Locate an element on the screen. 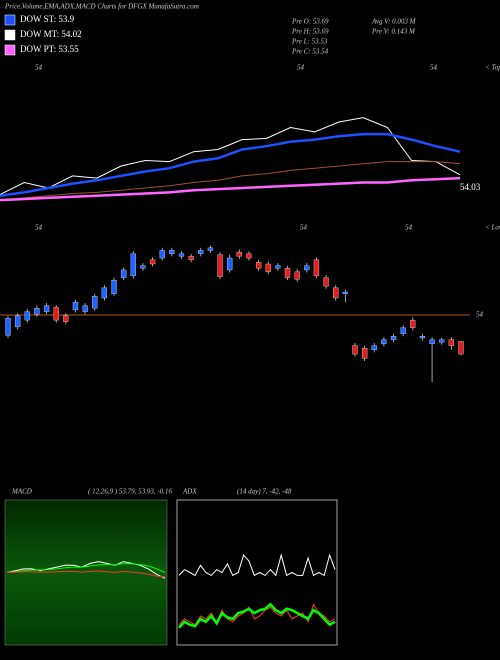  legend-label: DOW MT: 54.02 is located at coordinates (51, 34).